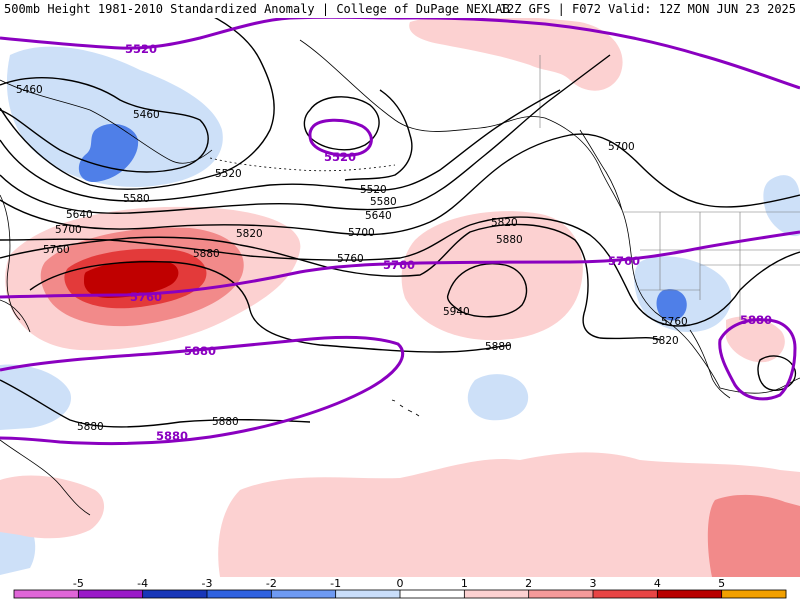 The height and width of the screenshot is (600, 800). What do you see at coordinates (755, 339) in the screenshot?
I see `positive-anomaly-gulf` at bounding box center [755, 339].